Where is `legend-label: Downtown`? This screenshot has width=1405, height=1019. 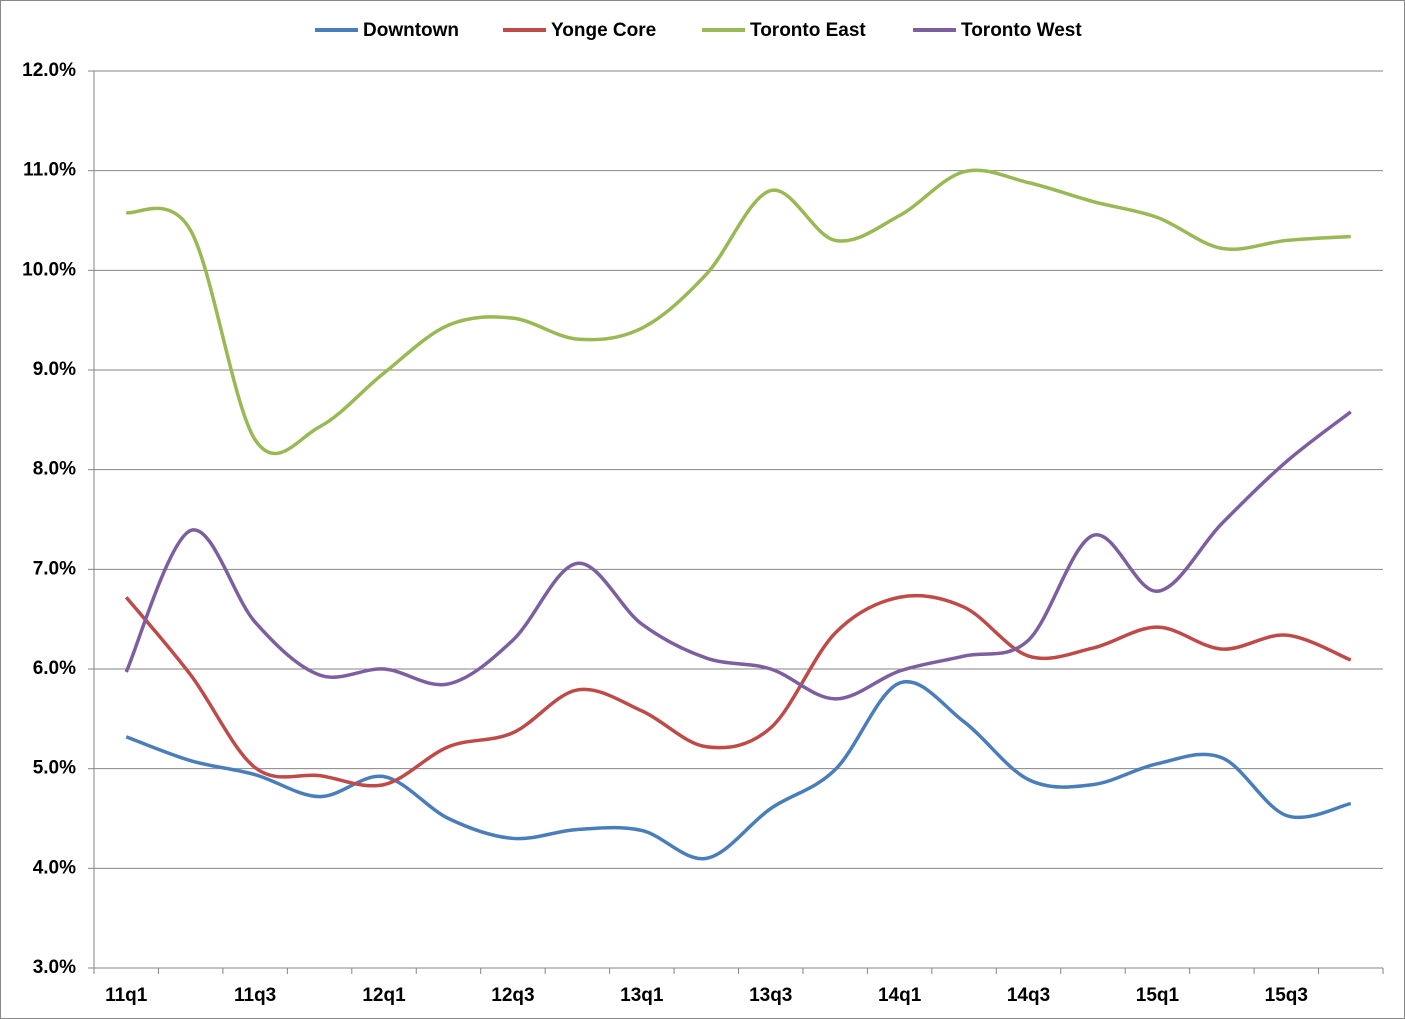 legend-label: Downtown is located at coordinates (411, 30).